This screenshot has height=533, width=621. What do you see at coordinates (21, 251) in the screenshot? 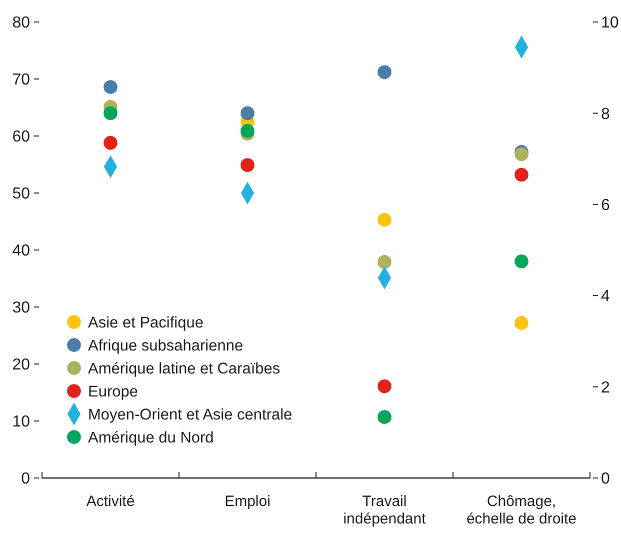
I see `y-tick-label: 40` at bounding box center [21, 251].